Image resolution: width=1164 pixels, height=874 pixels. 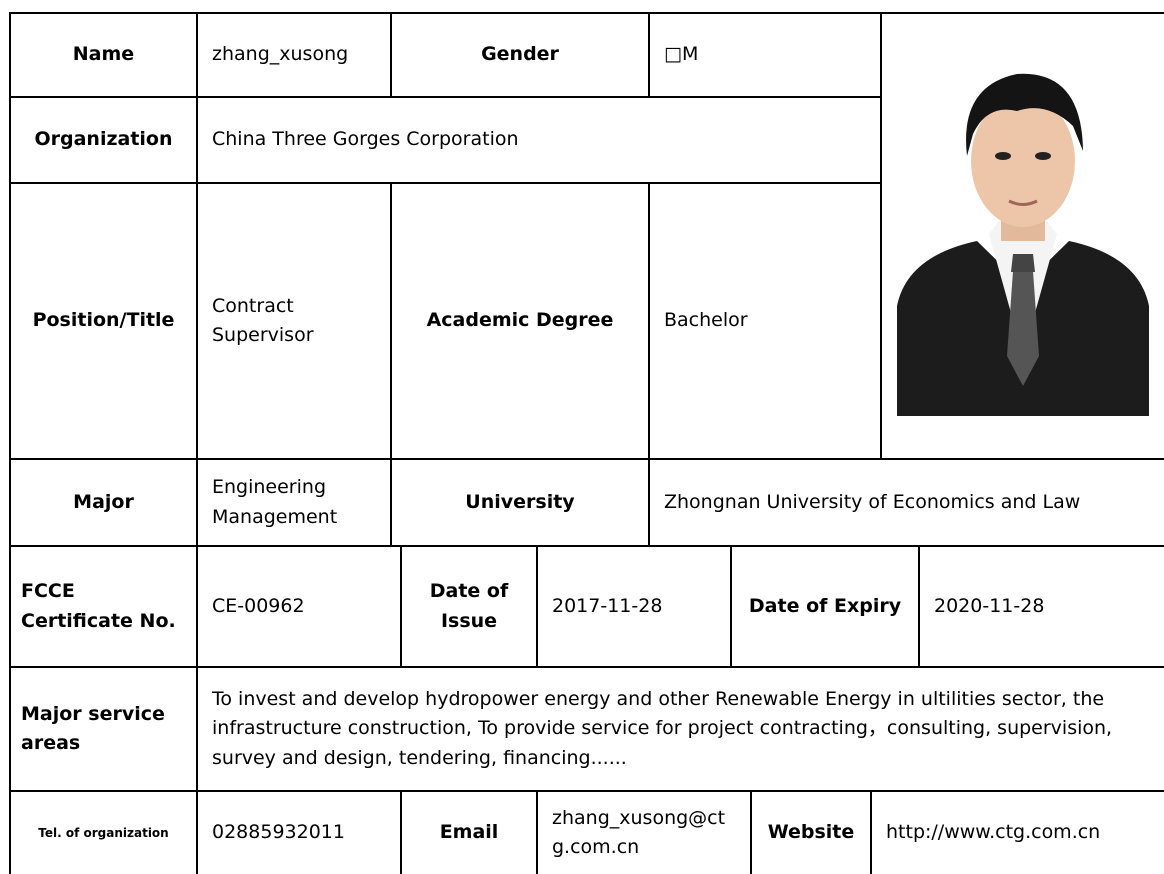 What do you see at coordinates (293, 501) in the screenshot?
I see `value-cell: Engineering Management` at bounding box center [293, 501].